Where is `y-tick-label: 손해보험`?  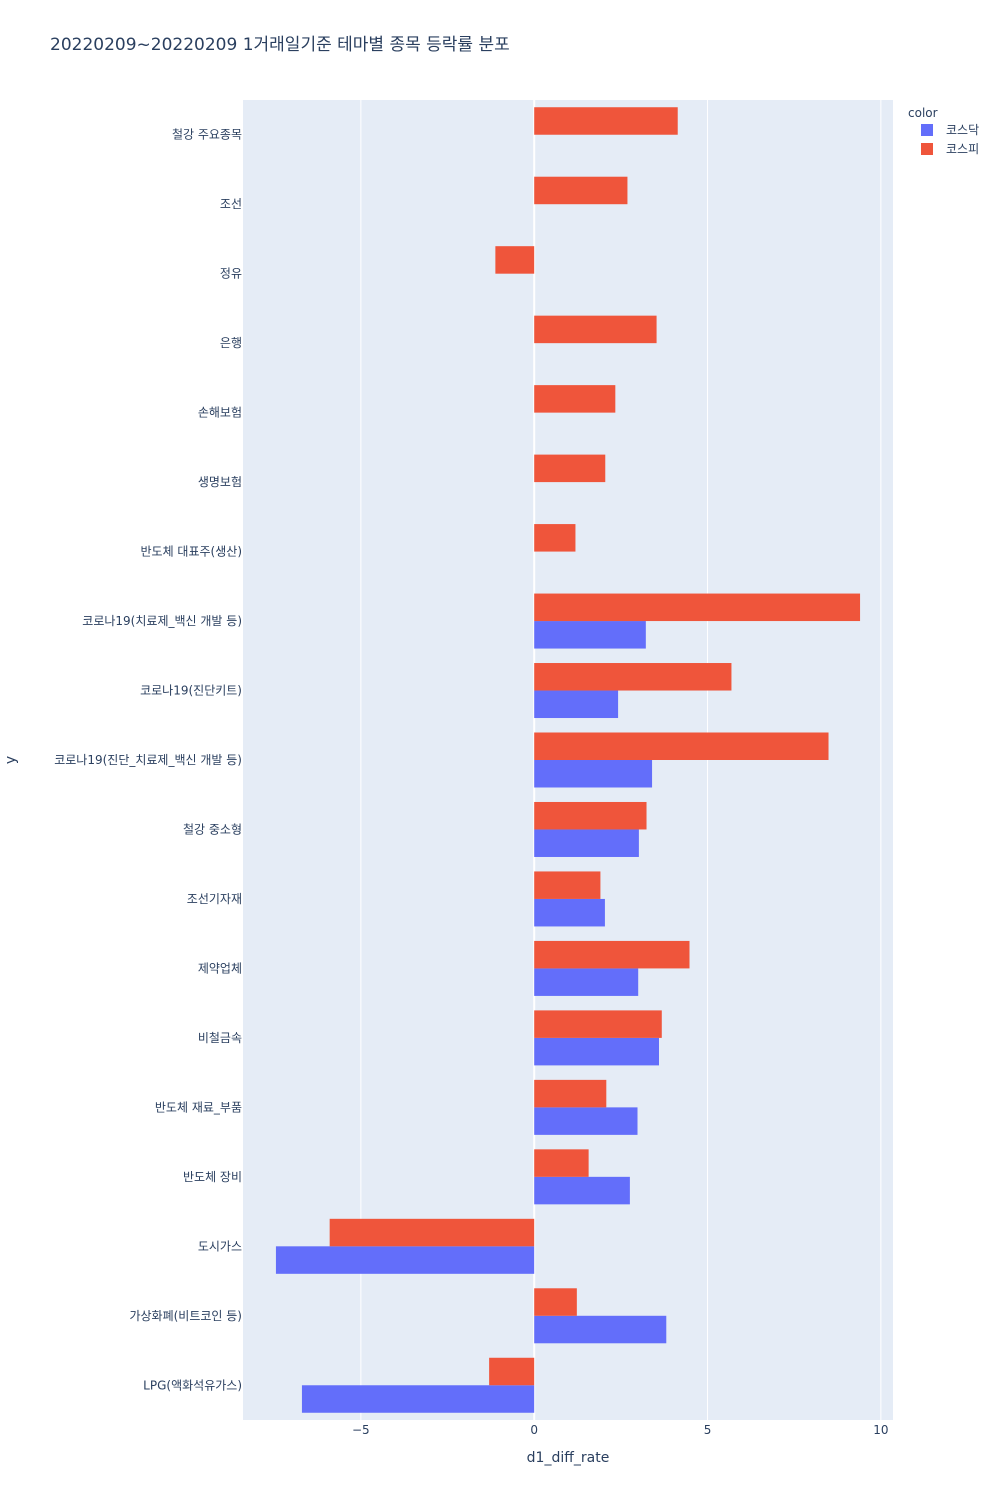
y-tick-label: 손해보험 is located at coordinates (220, 413).